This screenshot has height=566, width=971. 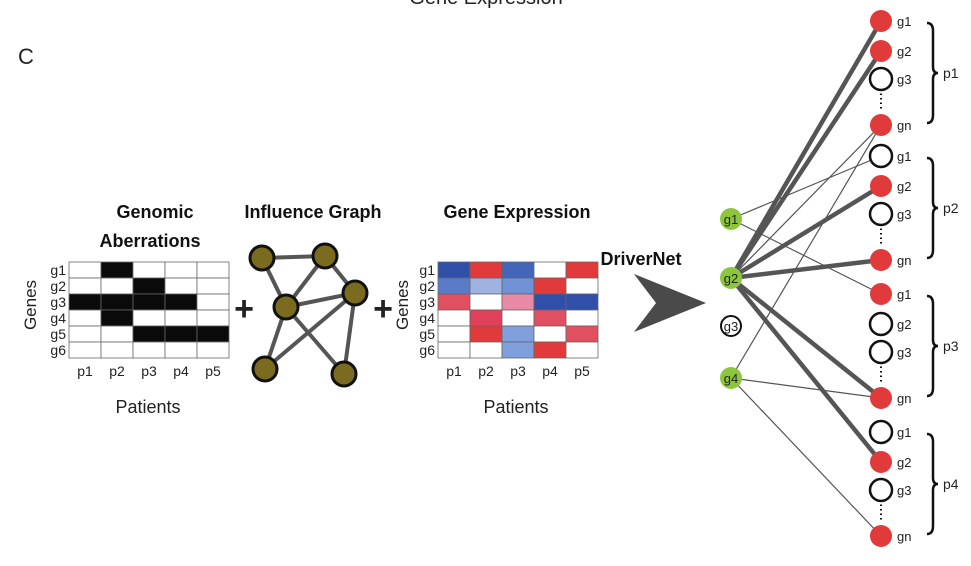 What do you see at coordinates (30, 305) in the screenshot?
I see `genomic-genes-label: Genes` at bounding box center [30, 305].